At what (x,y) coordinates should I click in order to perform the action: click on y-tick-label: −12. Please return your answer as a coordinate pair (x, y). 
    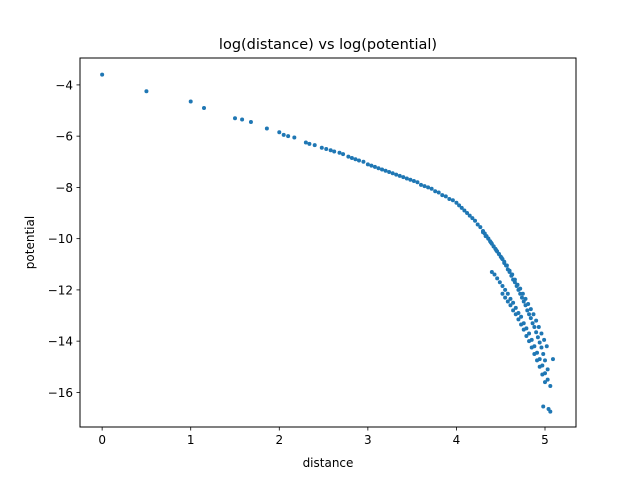
    Looking at the image, I should click on (60, 290).